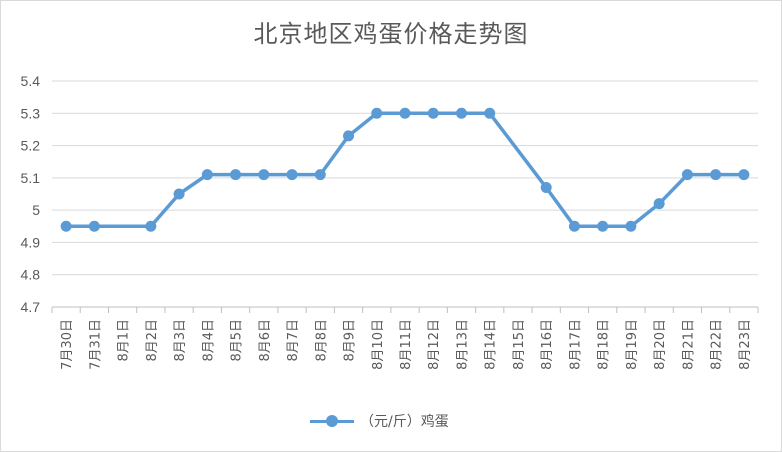  Describe the element at coordinates (152, 340) in the screenshot. I see `x-tick-label: 8月2日` at that location.